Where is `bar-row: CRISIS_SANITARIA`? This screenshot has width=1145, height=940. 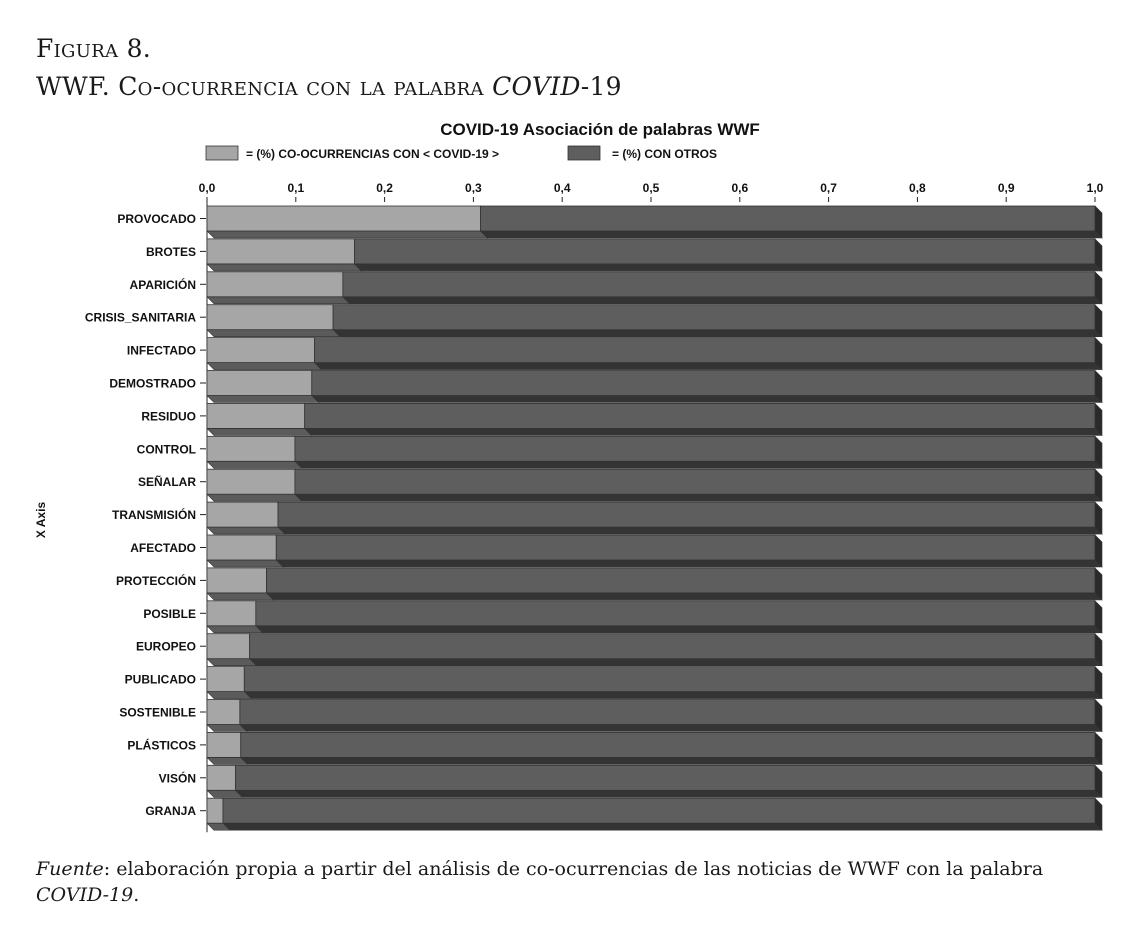 bar-row: CRISIS_SANITARIA is located at coordinates (594, 320).